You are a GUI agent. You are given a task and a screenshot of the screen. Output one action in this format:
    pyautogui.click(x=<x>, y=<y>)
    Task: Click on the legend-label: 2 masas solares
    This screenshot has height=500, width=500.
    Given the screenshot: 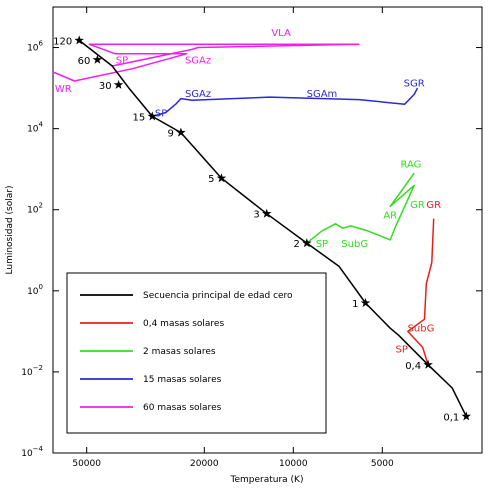 What is the action you would take?
    pyautogui.click(x=179, y=352)
    